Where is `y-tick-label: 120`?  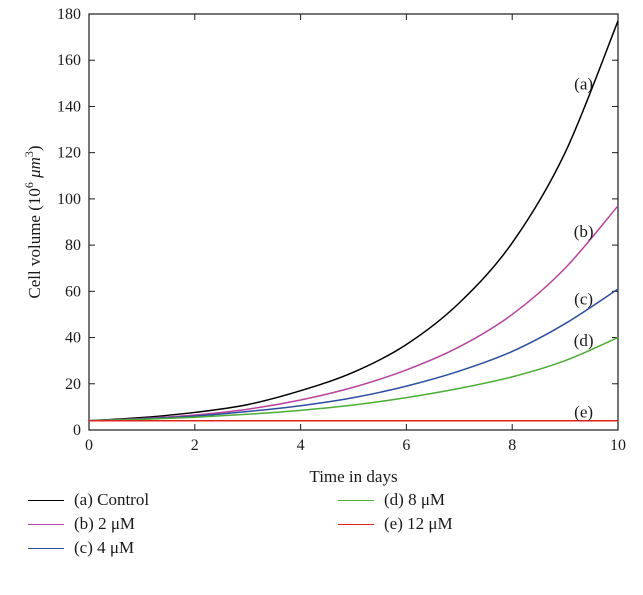 y-tick-label: 120 is located at coordinates (69, 153).